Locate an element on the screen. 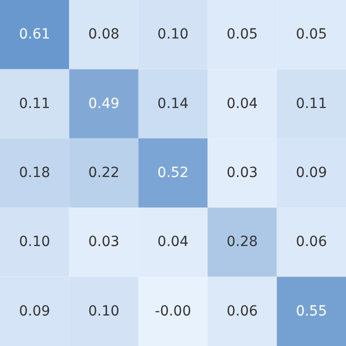  data-label: 0.22 is located at coordinates (104, 173).